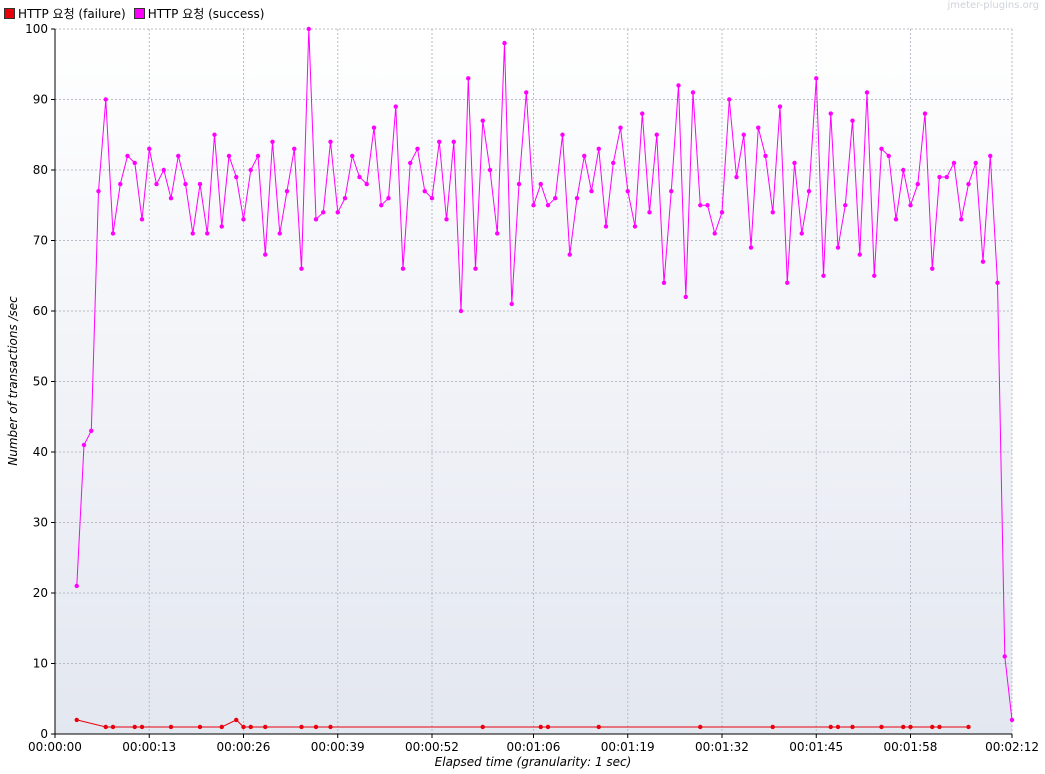 The height and width of the screenshot is (774, 1045). I want to click on legend: HTTP 요청 (failure) HTTP 요청 (success), so click(134, 13).